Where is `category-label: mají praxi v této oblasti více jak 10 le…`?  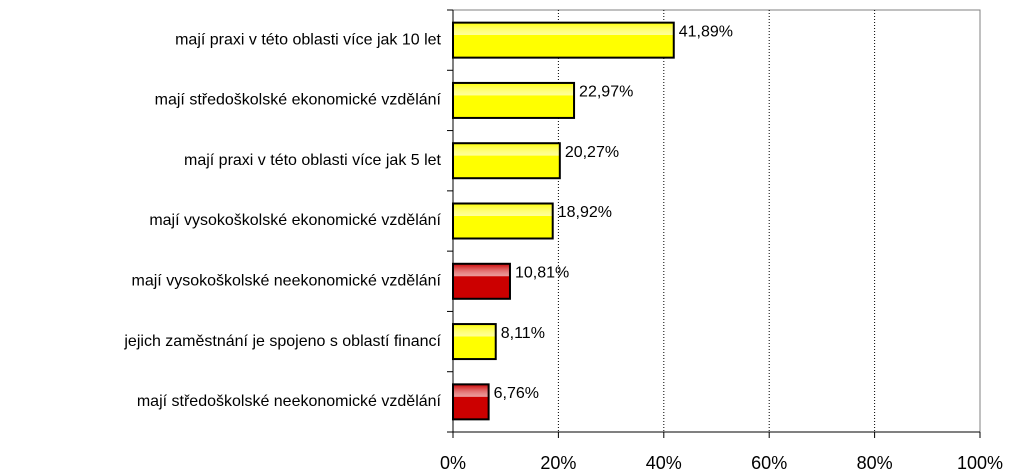 category-label: mají praxi v této oblasti více jak 10 le… is located at coordinates (308, 39).